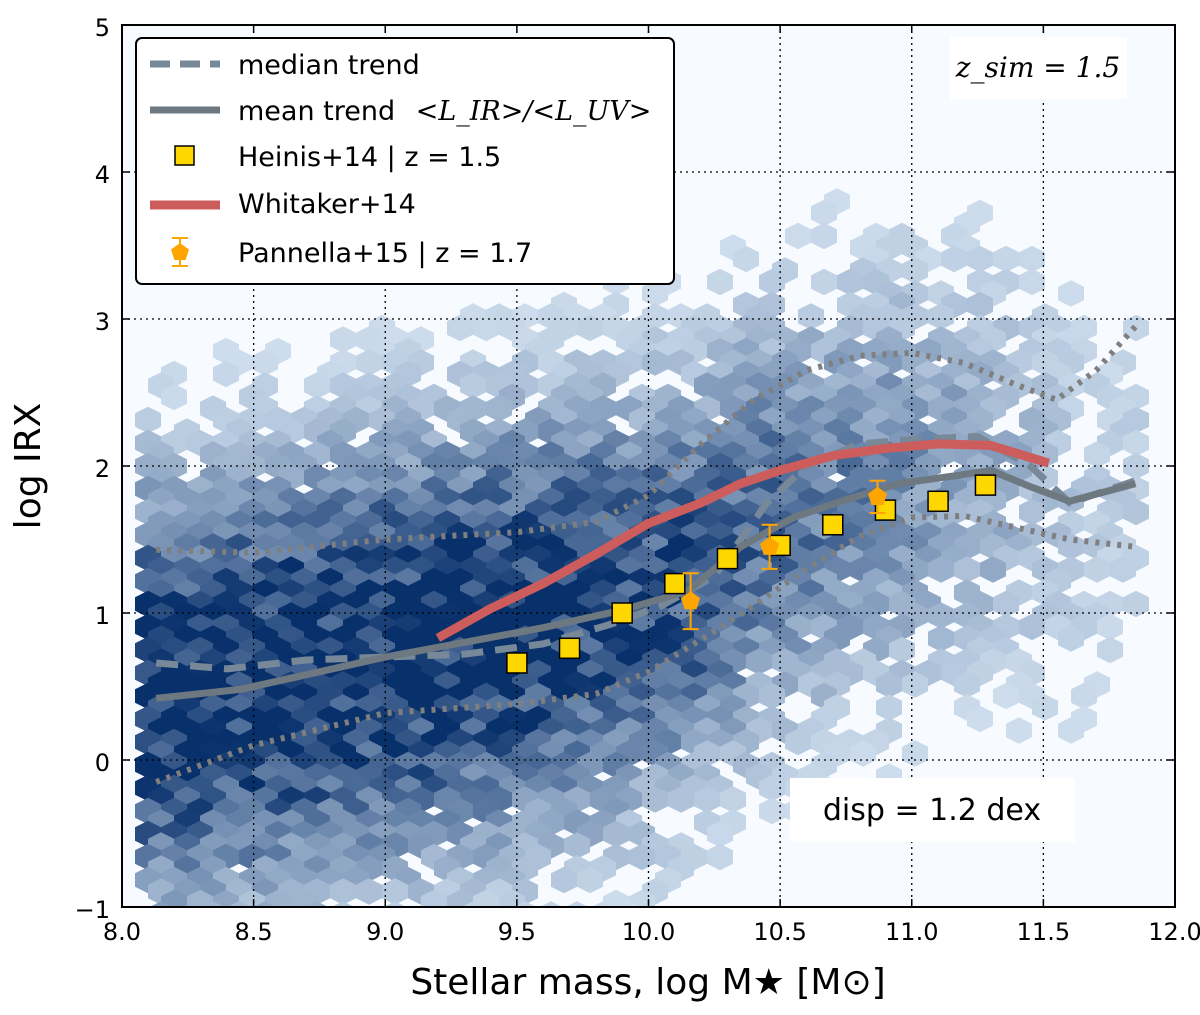 This screenshot has height=1015, width=1200. What do you see at coordinates (329, 65) in the screenshot?
I see `legend-median-label: median trend` at bounding box center [329, 65].